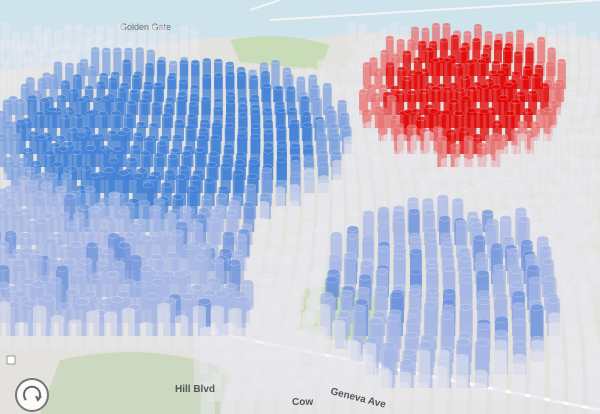 The height and width of the screenshot is (414, 600). Describe the element at coordinates (32, 395) in the screenshot. I see `compass-button` at that location.